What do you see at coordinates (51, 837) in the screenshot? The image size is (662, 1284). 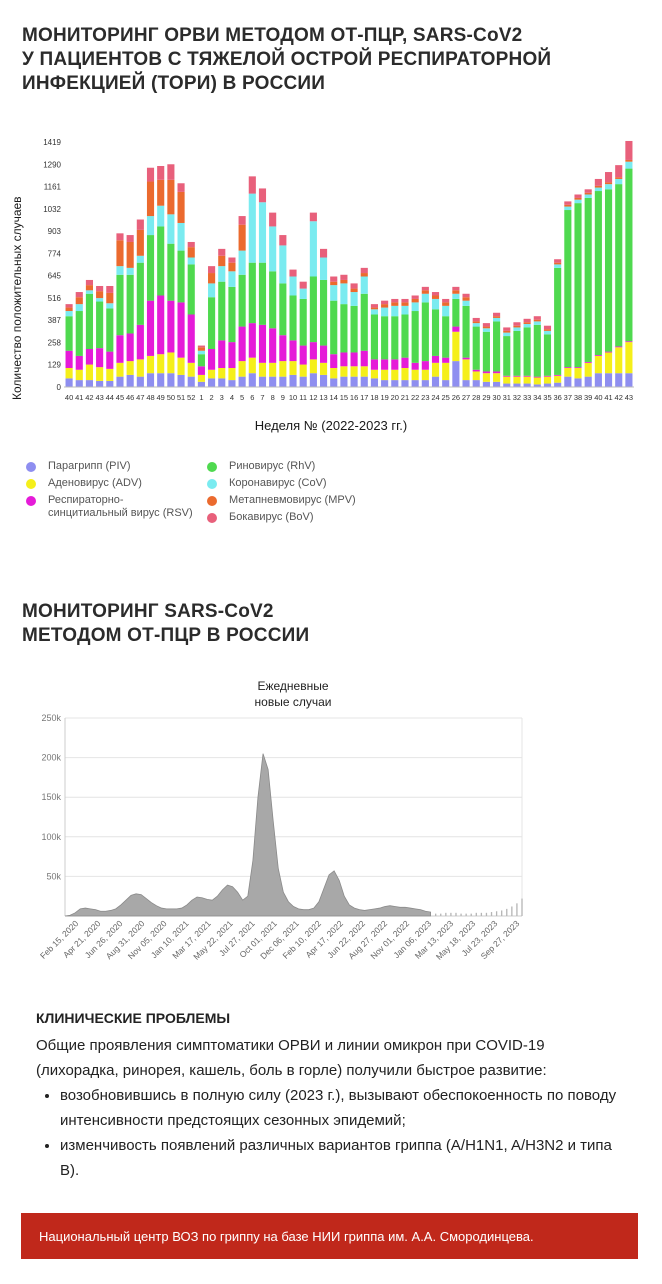 I see `y-tick-label: 100k` at bounding box center [51, 837].